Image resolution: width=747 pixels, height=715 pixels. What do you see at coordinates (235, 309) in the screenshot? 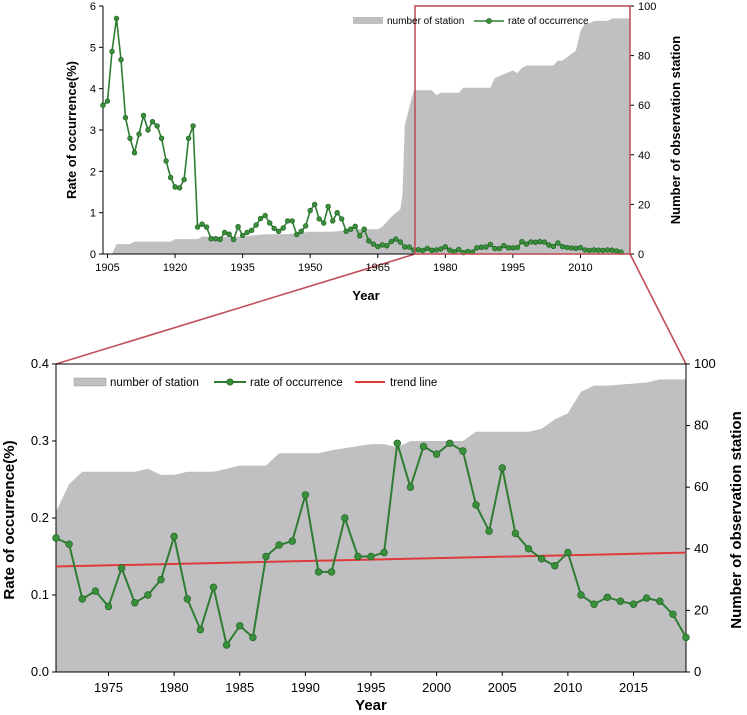
I see `zoom-connector-left` at bounding box center [235, 309].